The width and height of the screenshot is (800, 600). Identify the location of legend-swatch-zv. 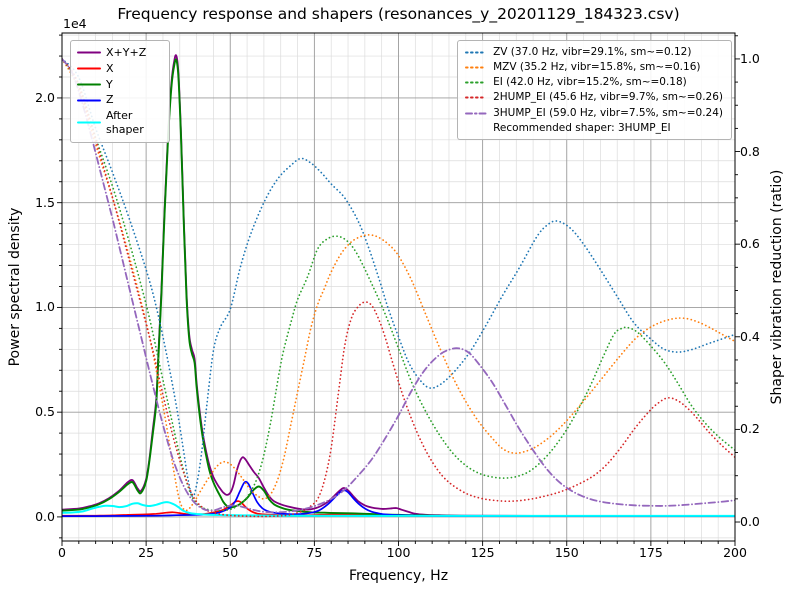
(476, 52).